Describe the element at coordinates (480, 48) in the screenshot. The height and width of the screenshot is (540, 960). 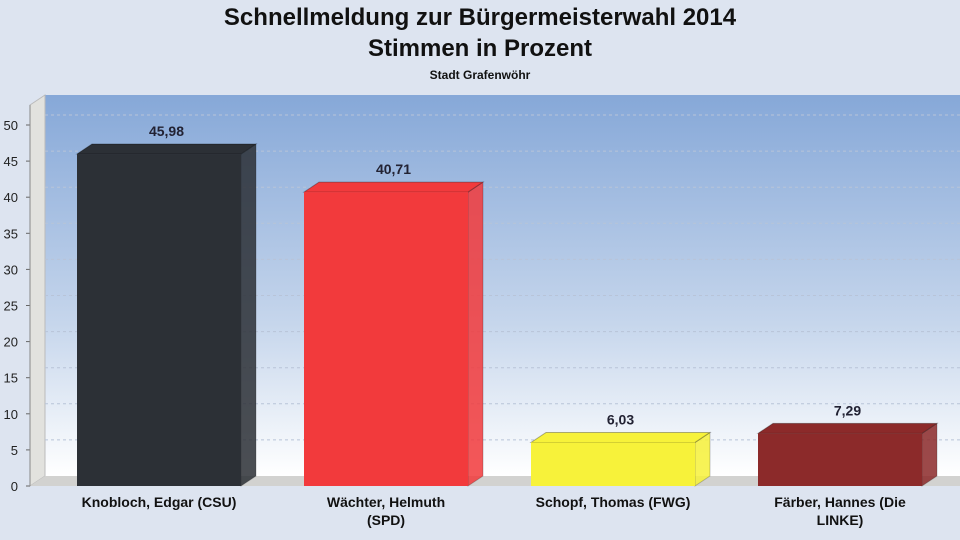
I see `chart-subtitle: Stimmen in Prozent` at that location.